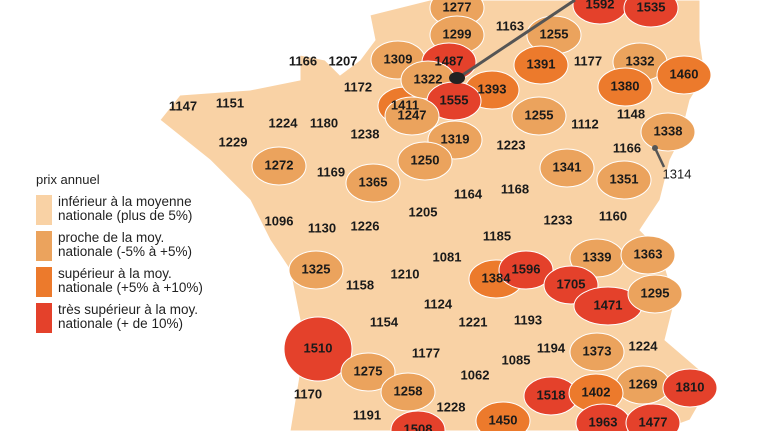  What do you see at coordinates (608, 304) in the screenshot?
I see `department-price-label: 1471` at bounding box center [608, 304].